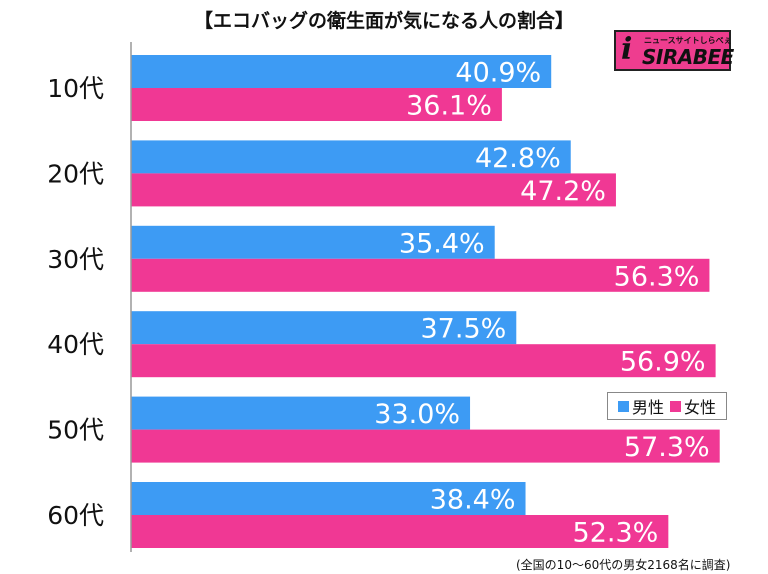  I want to click on value-label: 56.3%, so click(657, 276).